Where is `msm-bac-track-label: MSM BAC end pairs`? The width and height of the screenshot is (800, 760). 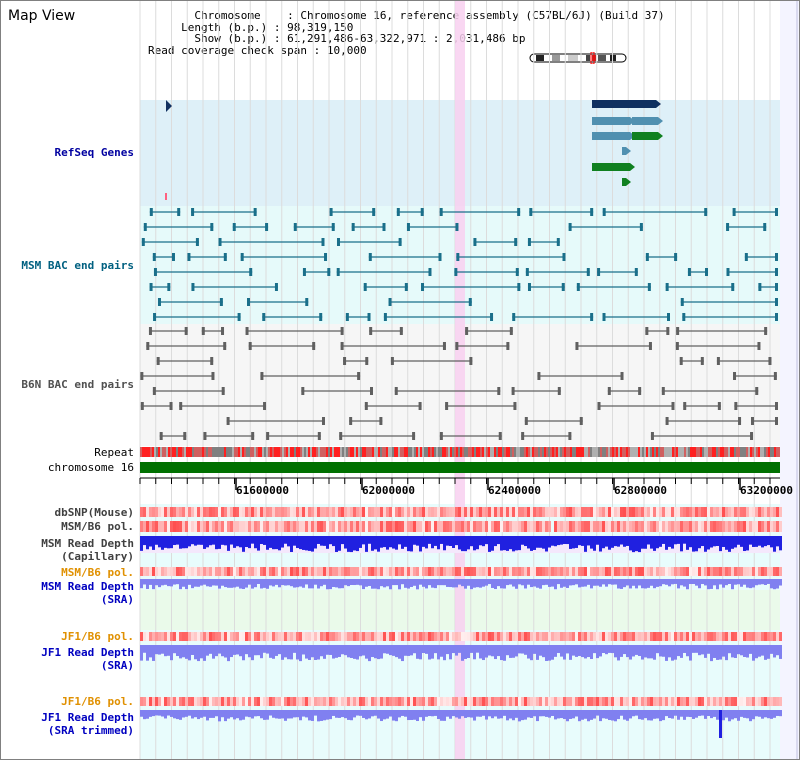 msm-bac-track-label: MSM BAC end pairs is located at coordinates (77, 265).